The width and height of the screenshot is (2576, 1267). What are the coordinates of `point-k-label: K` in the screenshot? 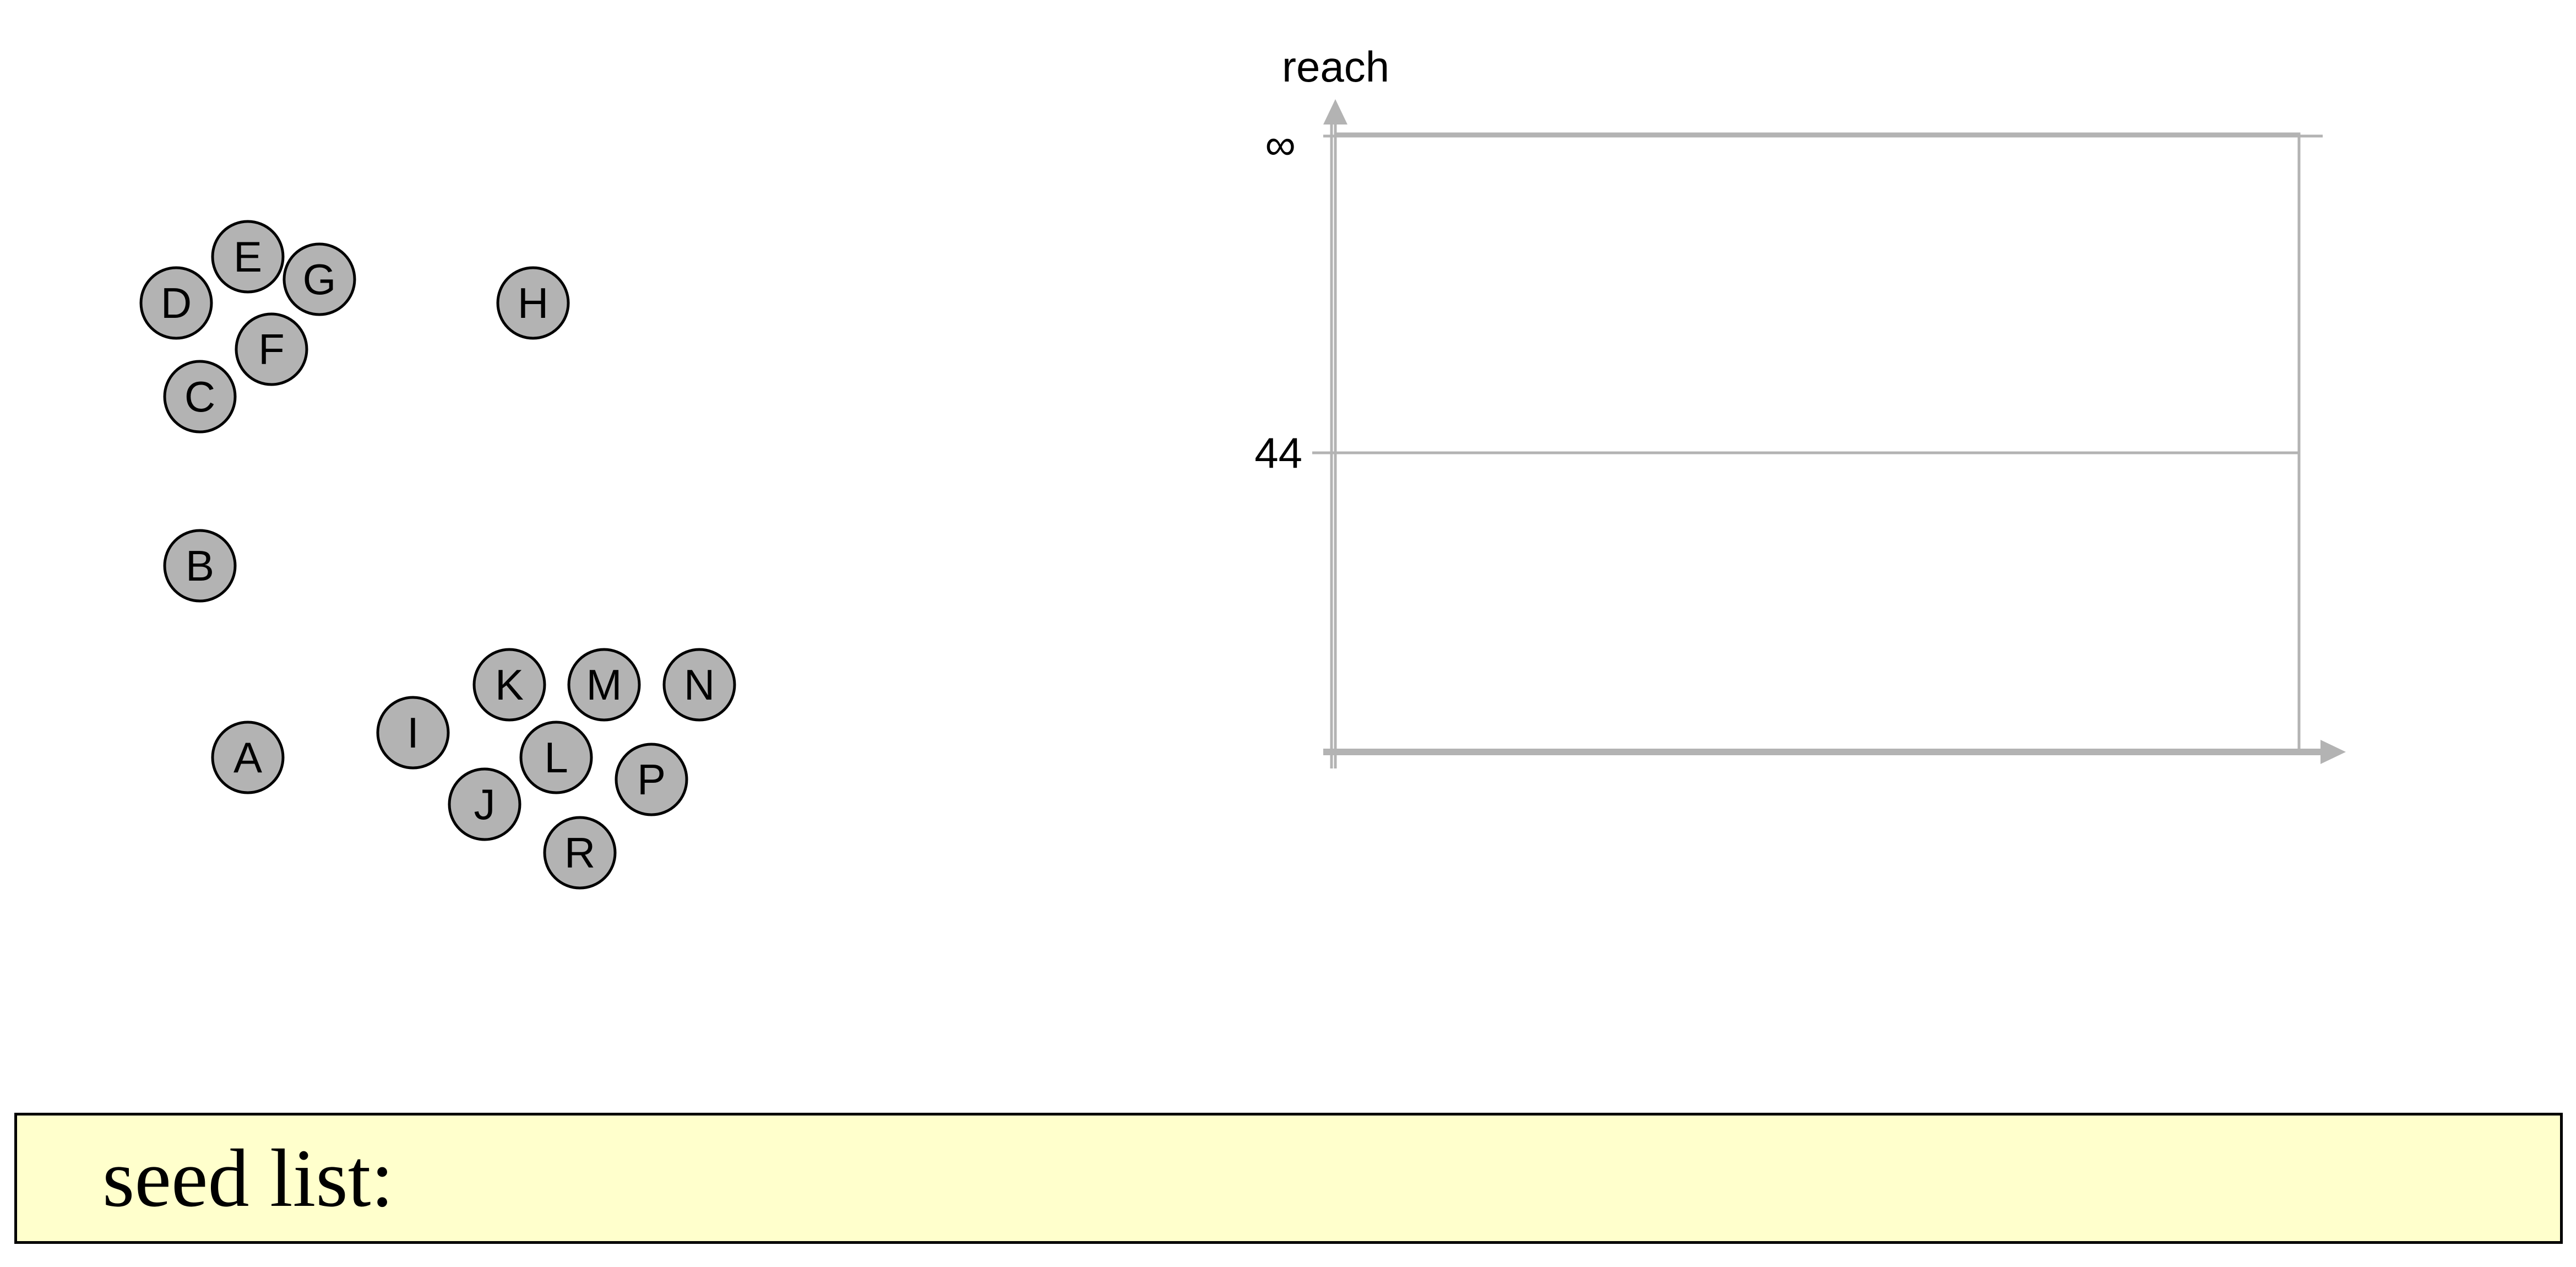 It's located at (510, 684).